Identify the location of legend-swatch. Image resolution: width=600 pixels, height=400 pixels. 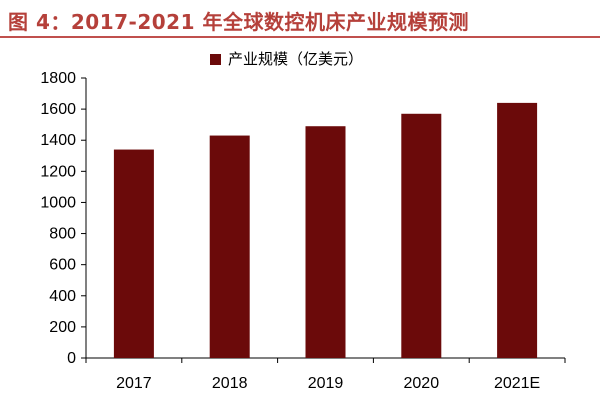
(215, 59).